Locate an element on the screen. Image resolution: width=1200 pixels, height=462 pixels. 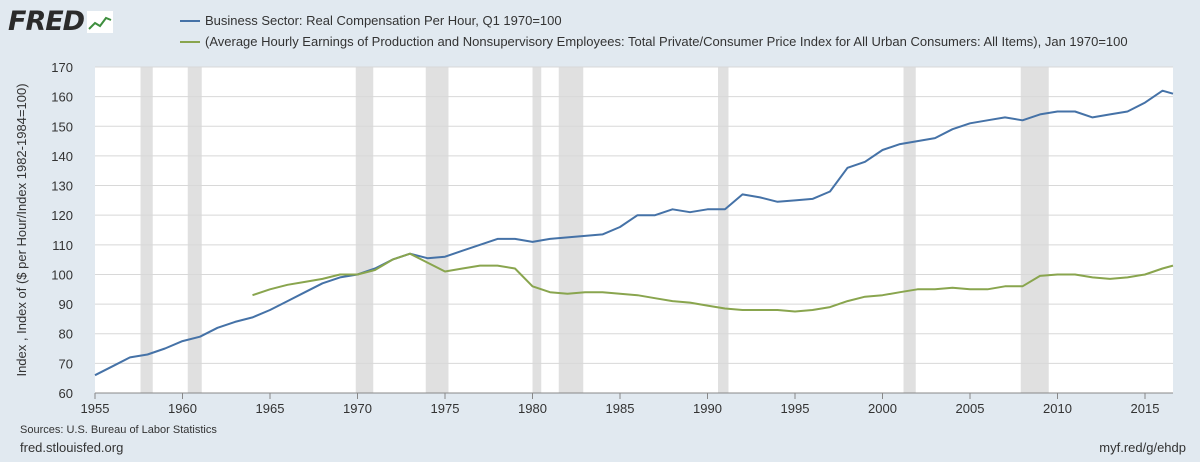
x-tick-label: 2000 is located at coordinates (882, 408).